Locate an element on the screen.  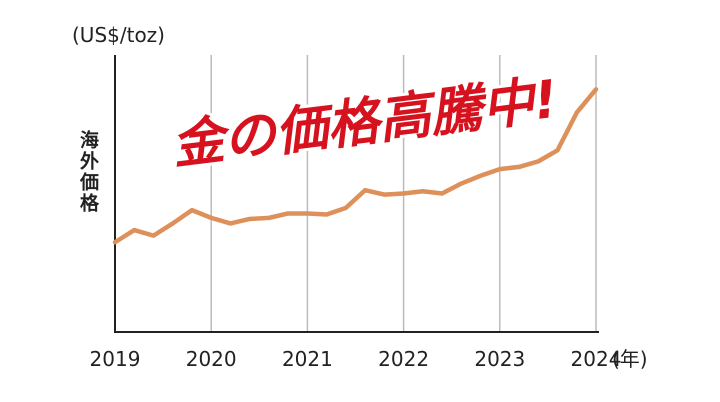
x-tick-label: 2020 is located at coordinates (211, 359).